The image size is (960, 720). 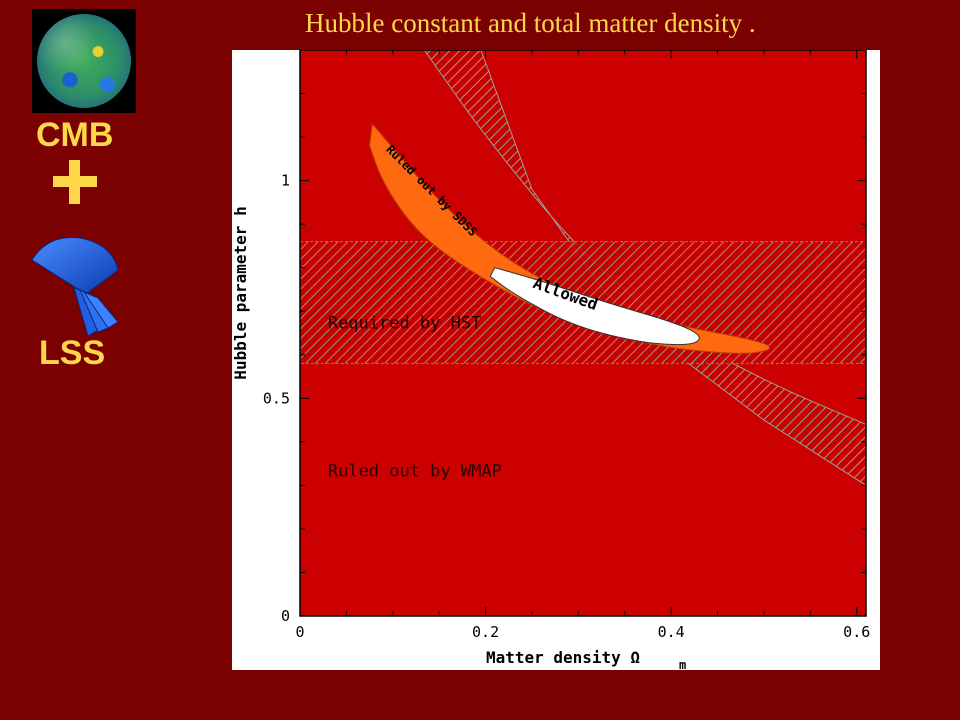 I want to click on cmb-label: CMB, so click(x=75, y=135).